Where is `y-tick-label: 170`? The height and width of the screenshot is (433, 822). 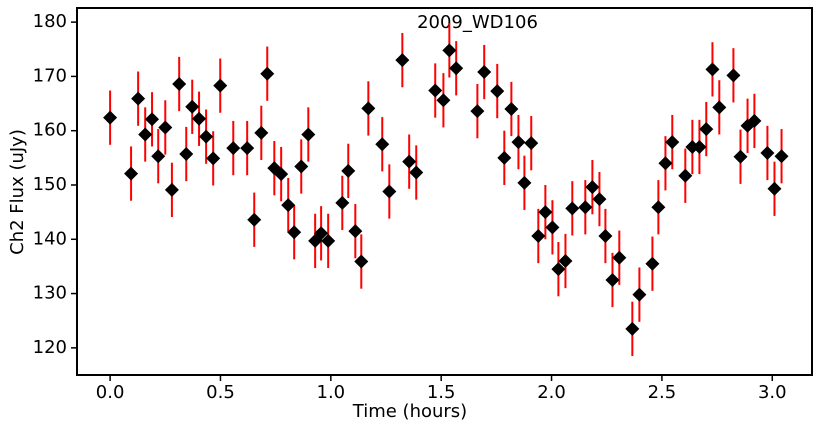
y-tick-label: 170 is located at coordinates (50, 75).